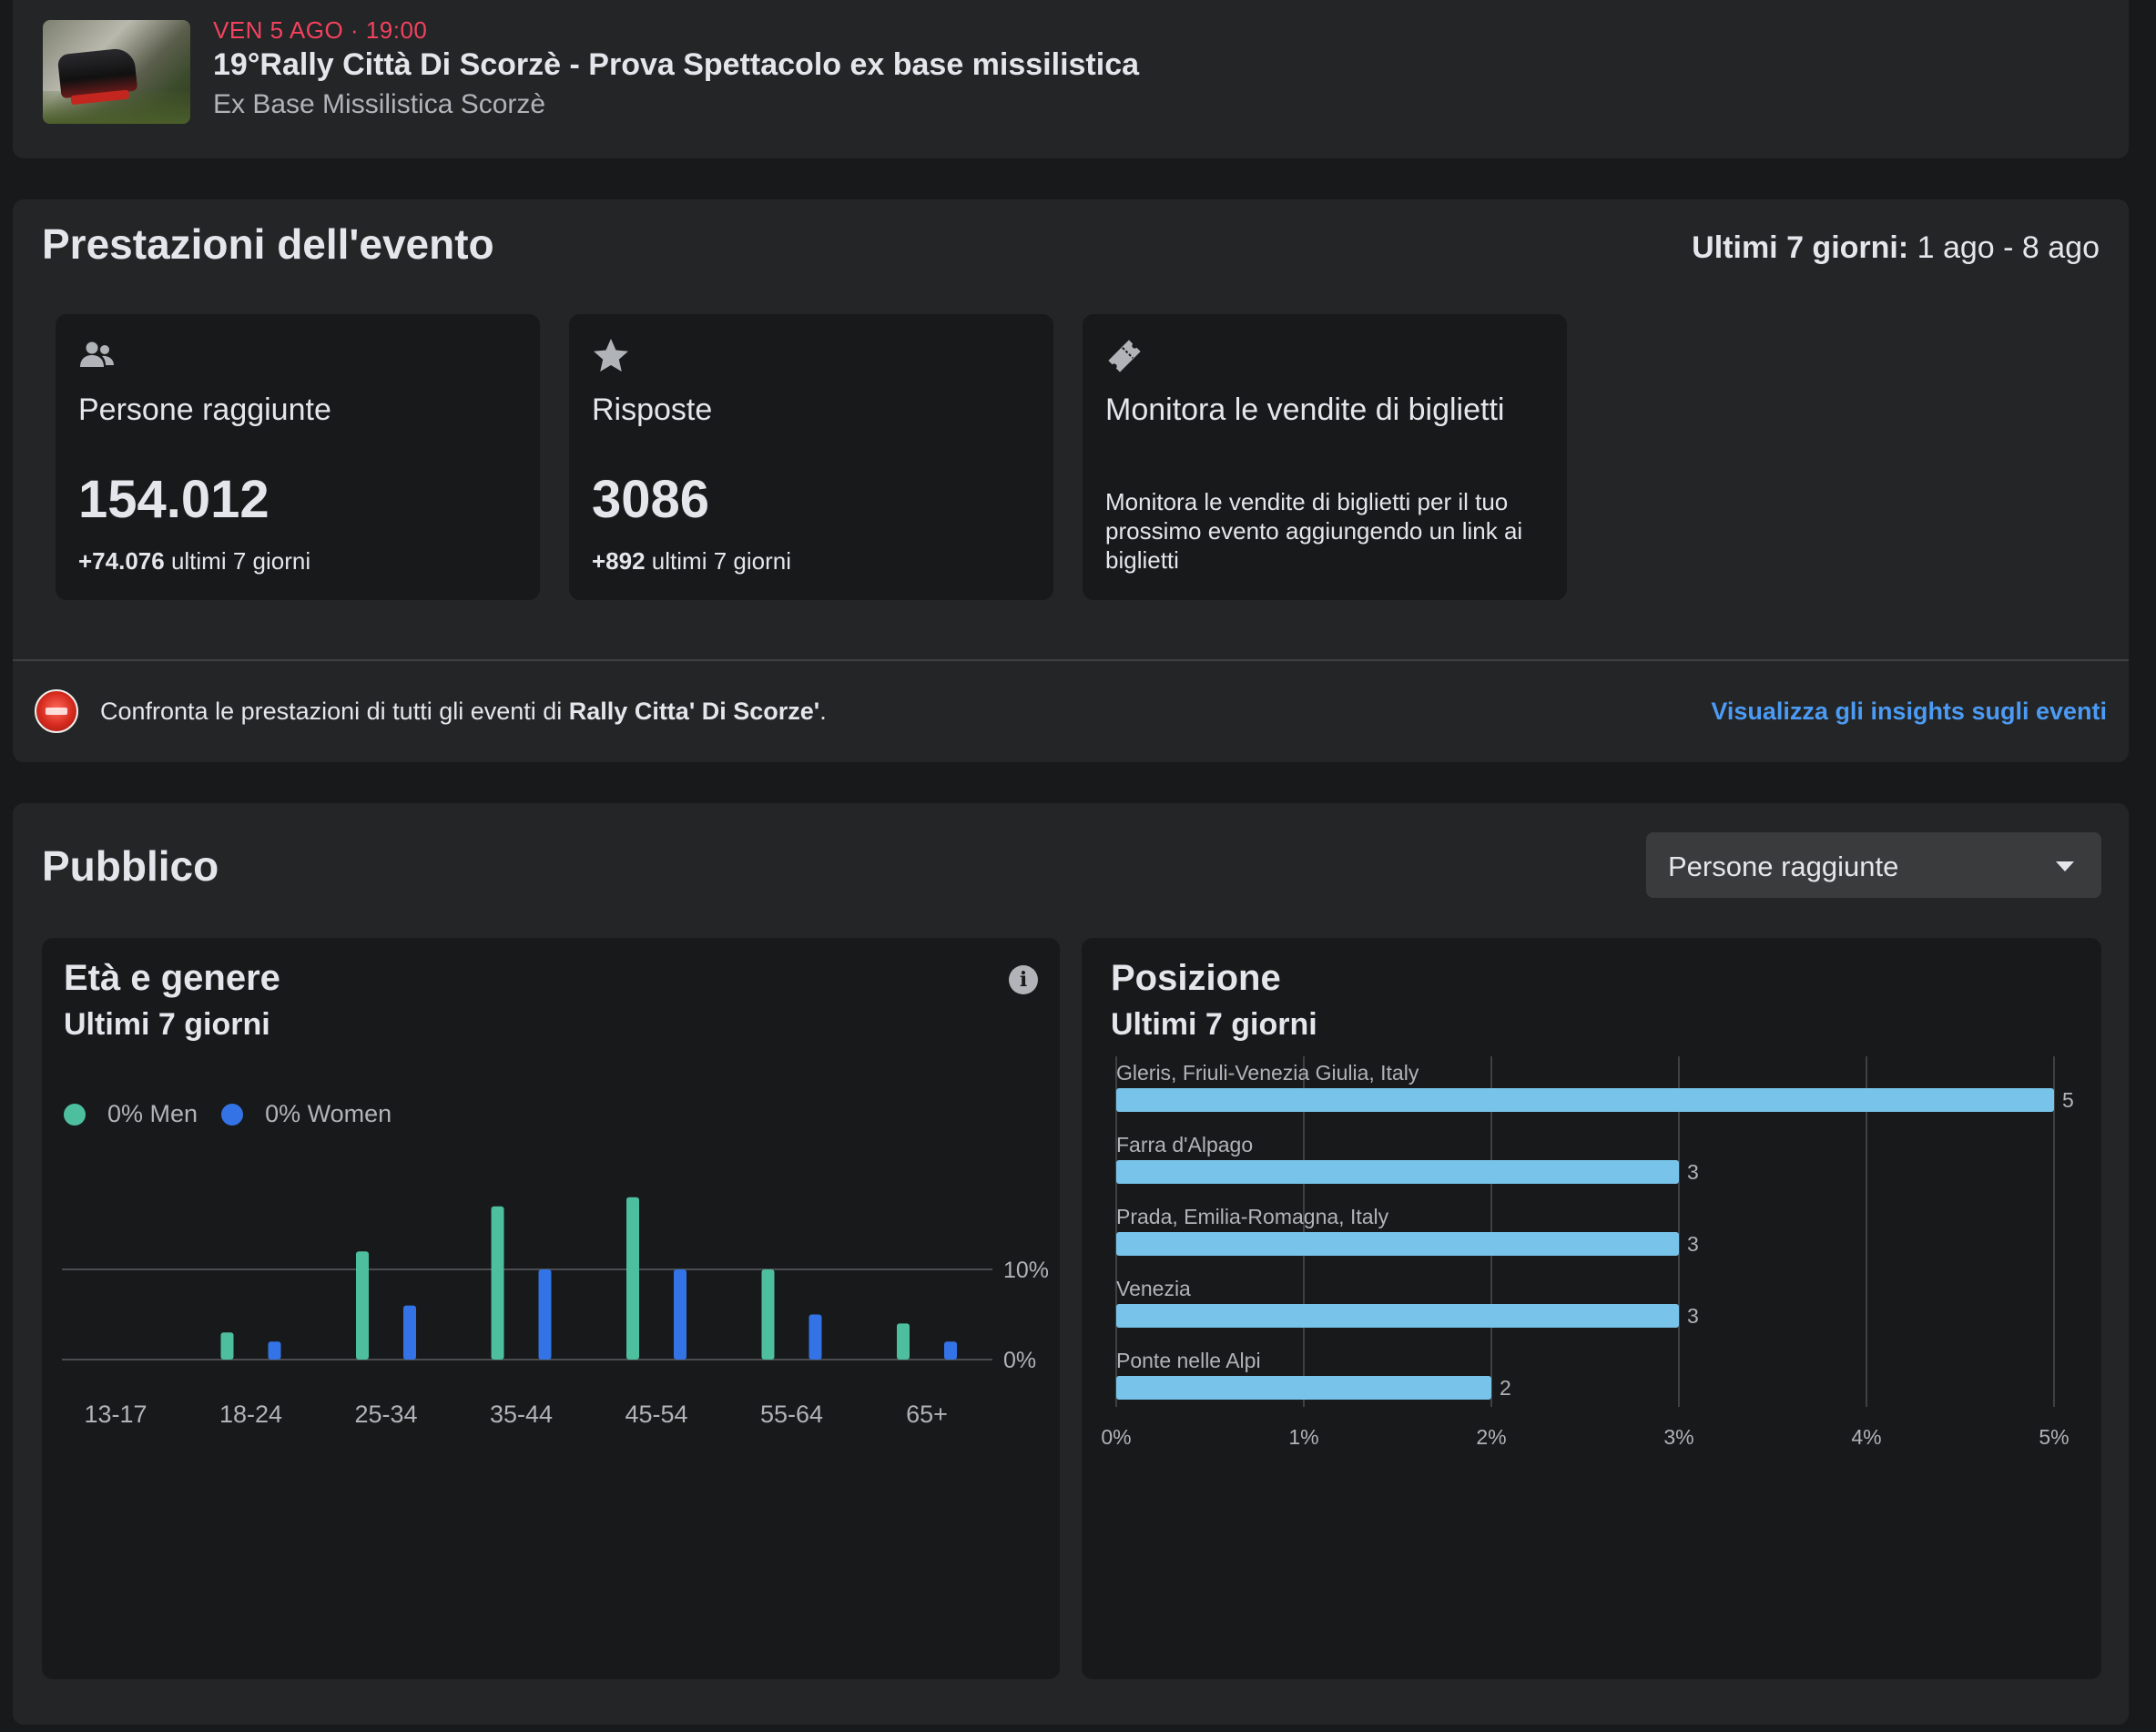  I want to click on legend-women: 0% Women, so click(306, 1114).